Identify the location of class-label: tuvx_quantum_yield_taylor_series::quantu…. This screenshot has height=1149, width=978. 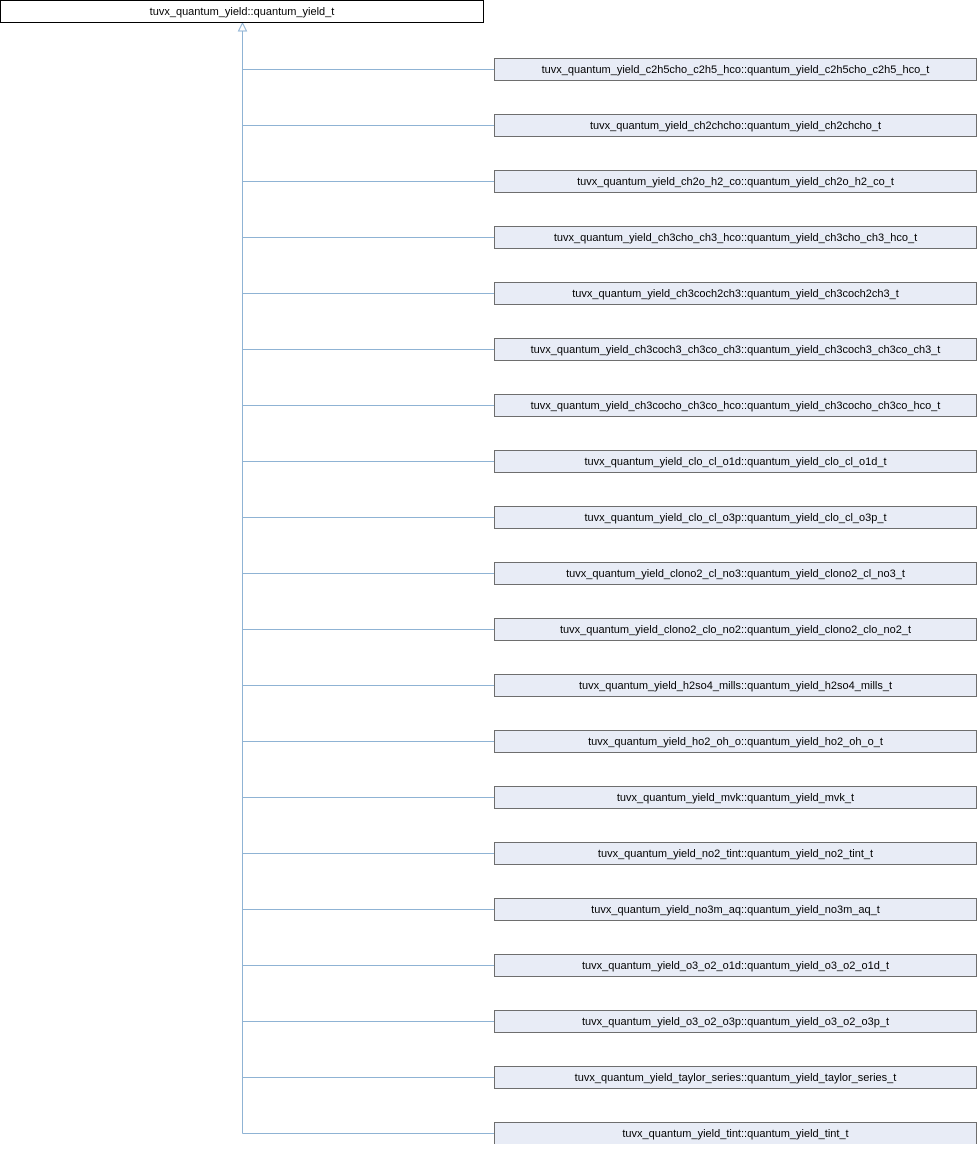
(736, 1078).